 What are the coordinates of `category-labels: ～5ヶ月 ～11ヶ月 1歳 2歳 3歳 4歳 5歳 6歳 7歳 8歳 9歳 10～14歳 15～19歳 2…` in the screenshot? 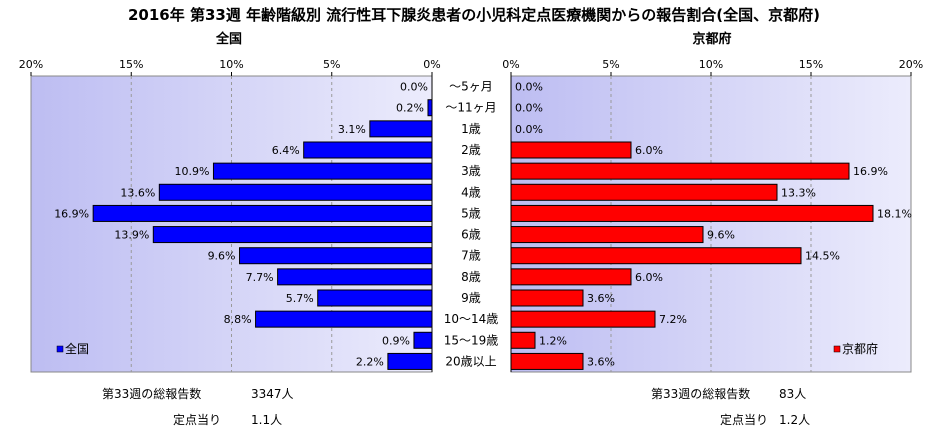 It's located at (471, 224).